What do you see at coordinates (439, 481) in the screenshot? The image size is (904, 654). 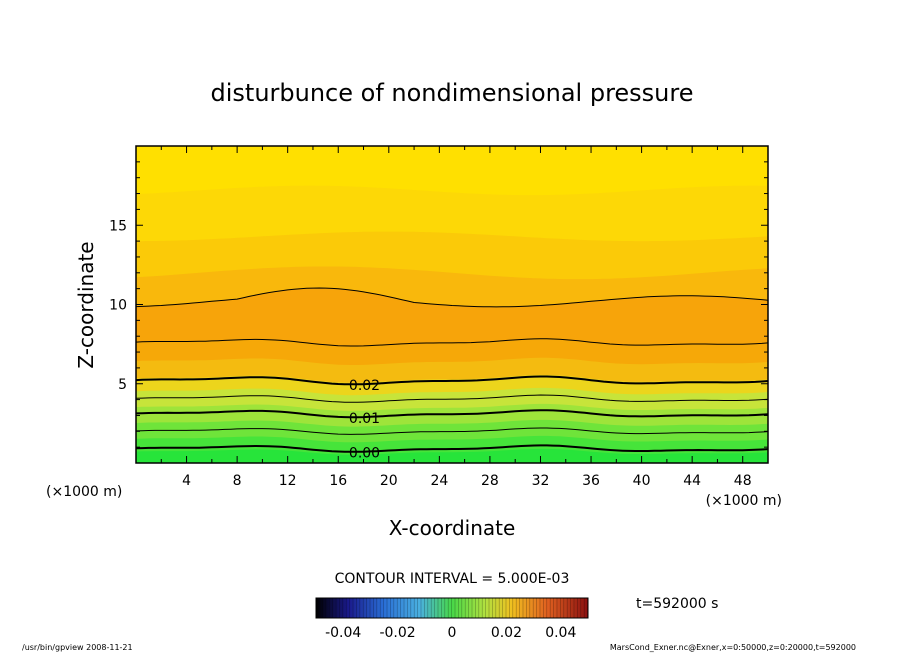 I see `x-tick-label: 24` at bounding box center [439, 481].